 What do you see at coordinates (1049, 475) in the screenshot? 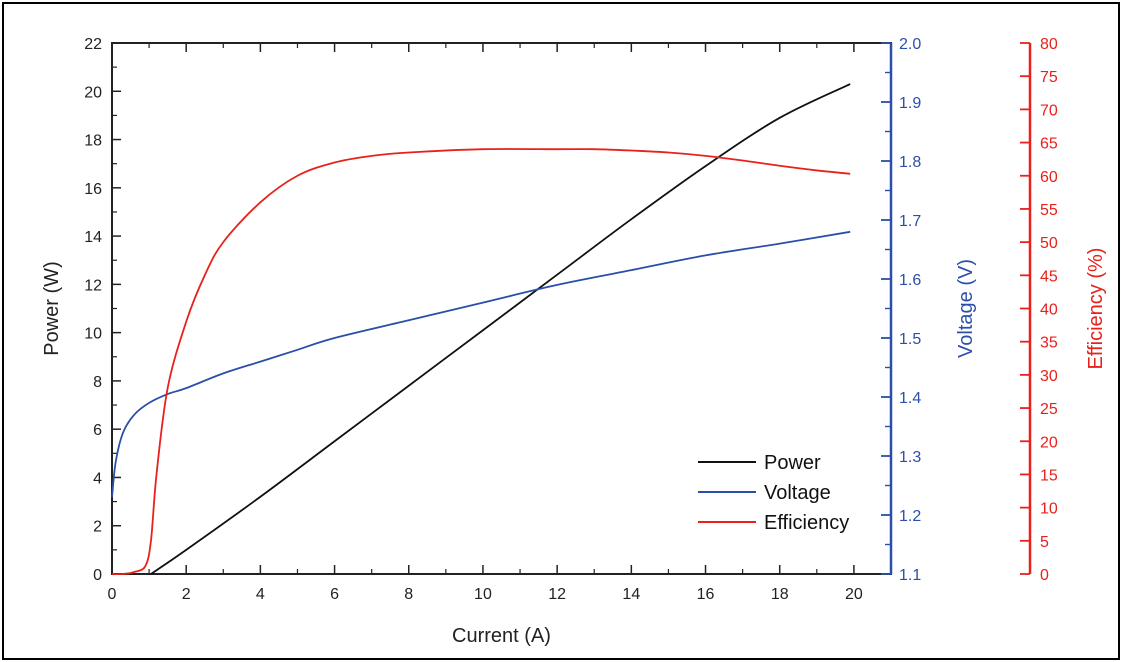
I see `efficiency-tick-label-15: 15` at bounding box center [1049, 475].